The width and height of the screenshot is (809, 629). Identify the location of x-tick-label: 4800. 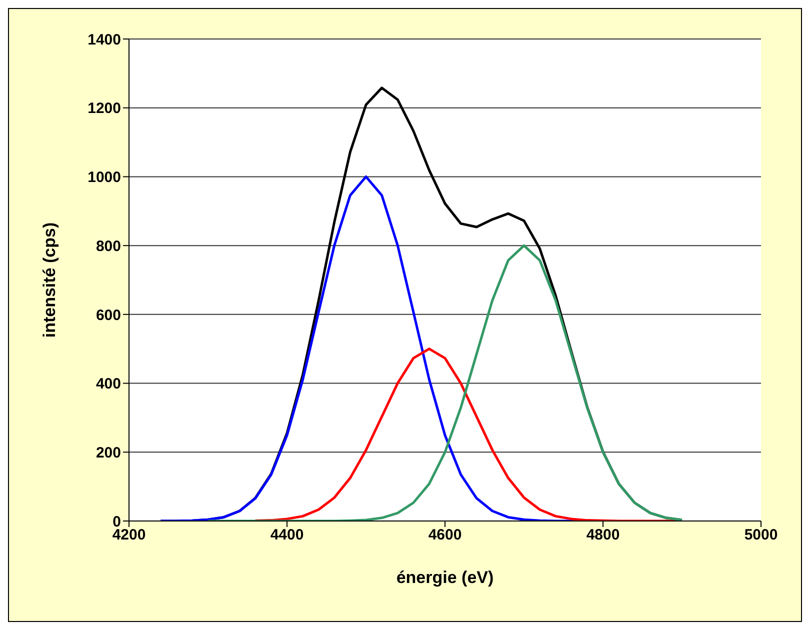
(603, 535).